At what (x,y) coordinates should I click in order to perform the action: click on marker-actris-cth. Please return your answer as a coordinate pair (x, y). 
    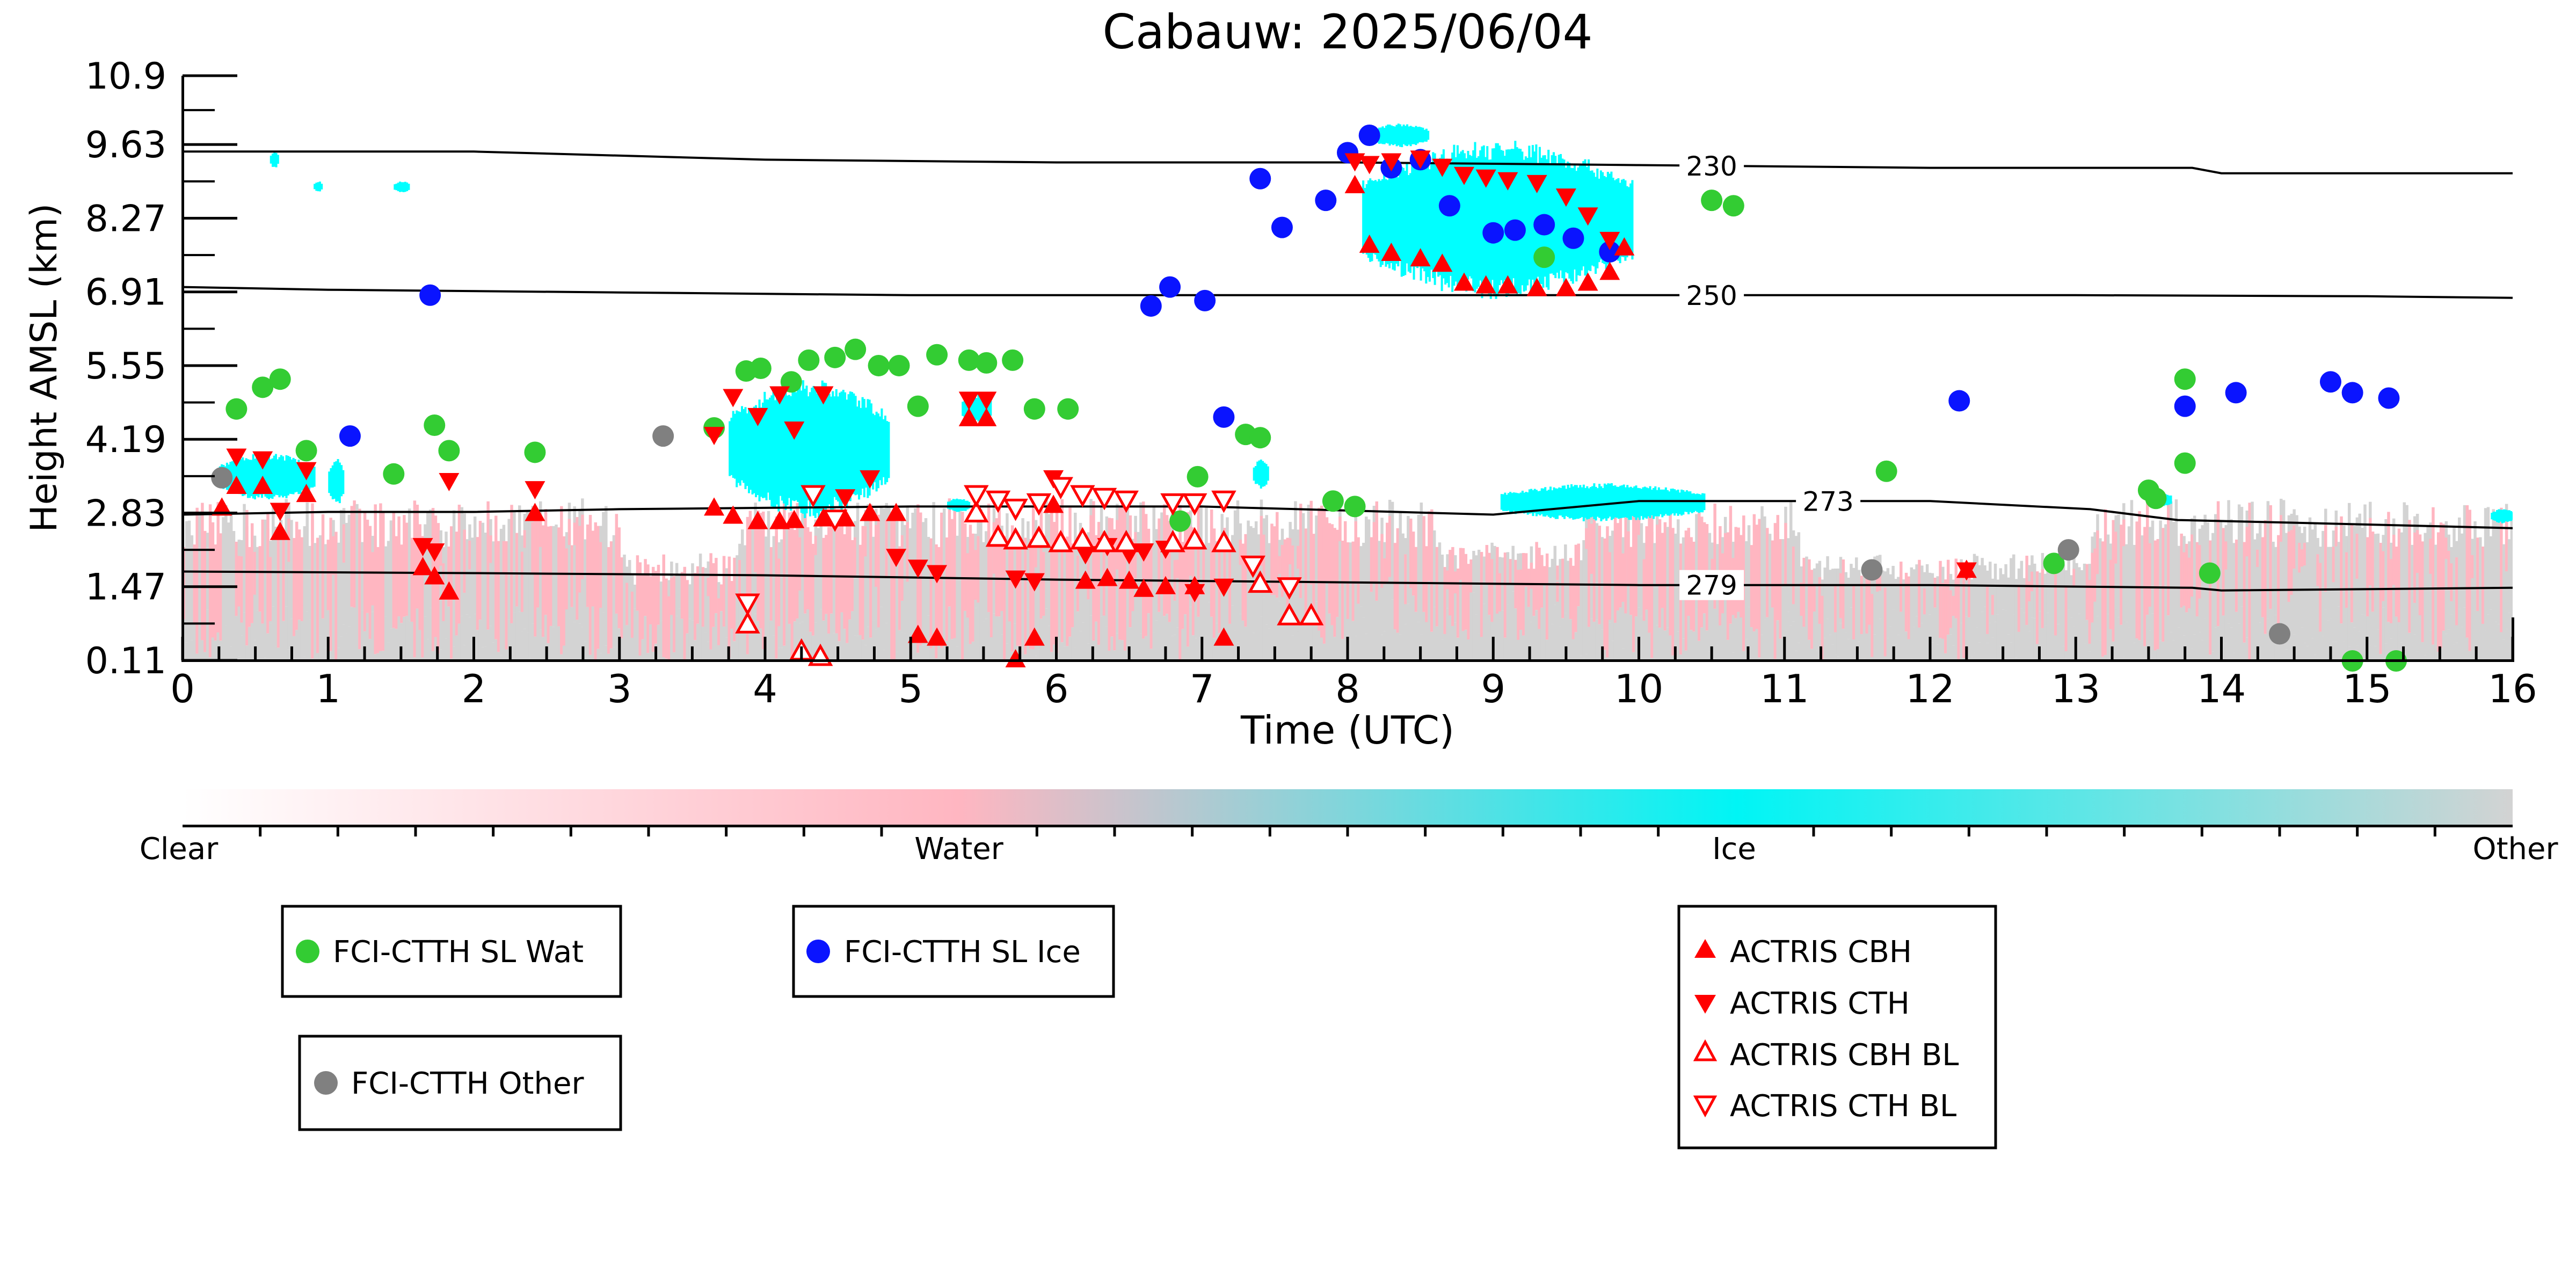
    Looking at the image, I should click on (422, 547).